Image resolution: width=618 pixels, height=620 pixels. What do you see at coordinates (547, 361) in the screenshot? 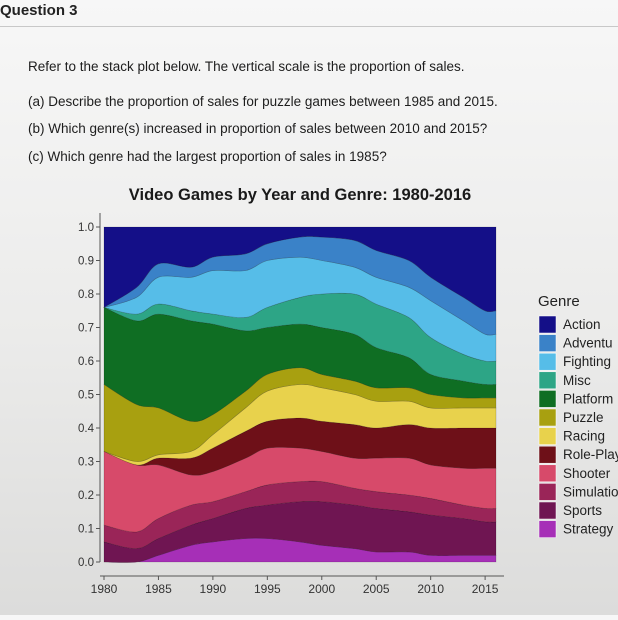
I see `legend-swatch-fighting` at bounding box center [547, 361].